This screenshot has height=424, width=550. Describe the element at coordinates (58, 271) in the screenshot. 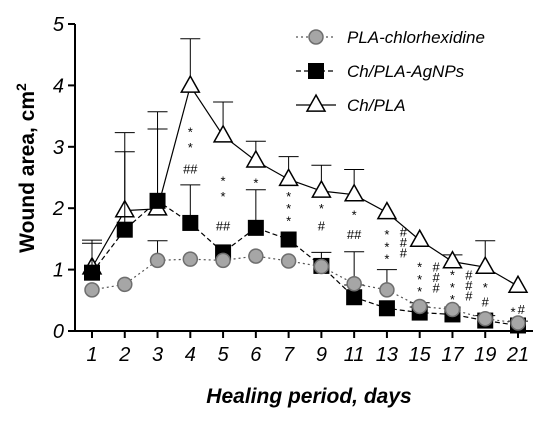

I see `y-tick-label: 1` at that location.